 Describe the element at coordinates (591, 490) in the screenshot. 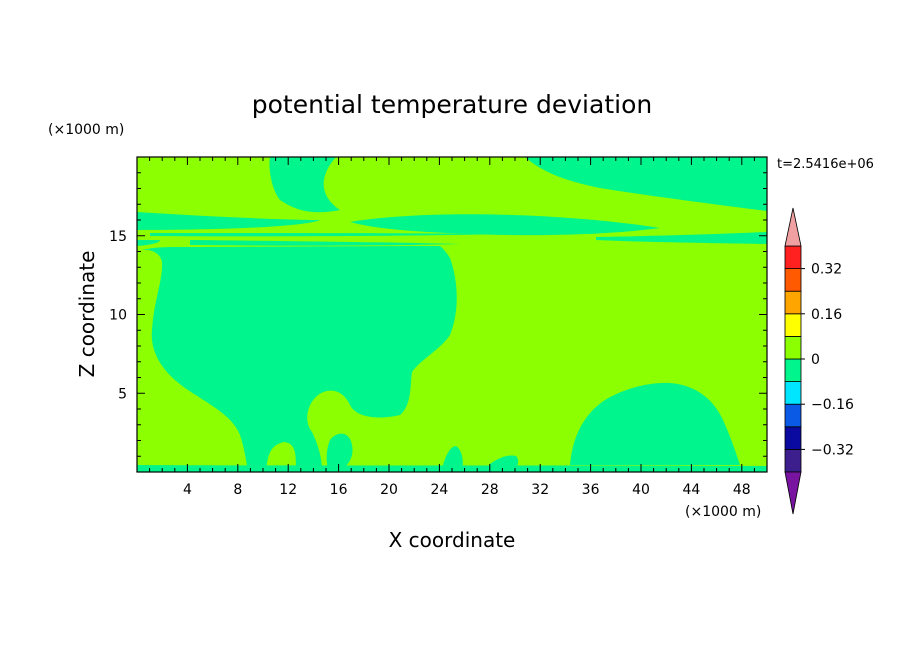

I see `x-tick-label: 36` at that location.